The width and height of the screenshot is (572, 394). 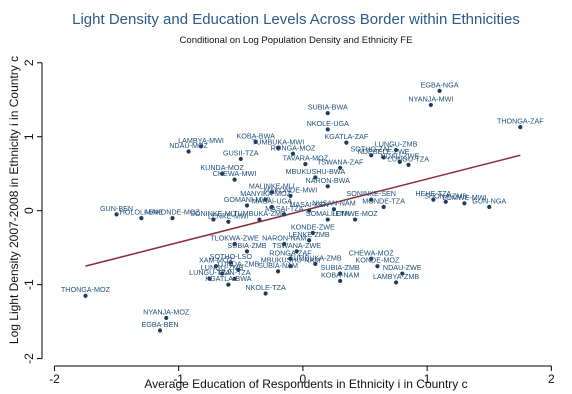 What do you see at coordinates (383, 201) in the screenshot?
I see `point-label: MONDE-TZA` at bounding box center [383, 201].